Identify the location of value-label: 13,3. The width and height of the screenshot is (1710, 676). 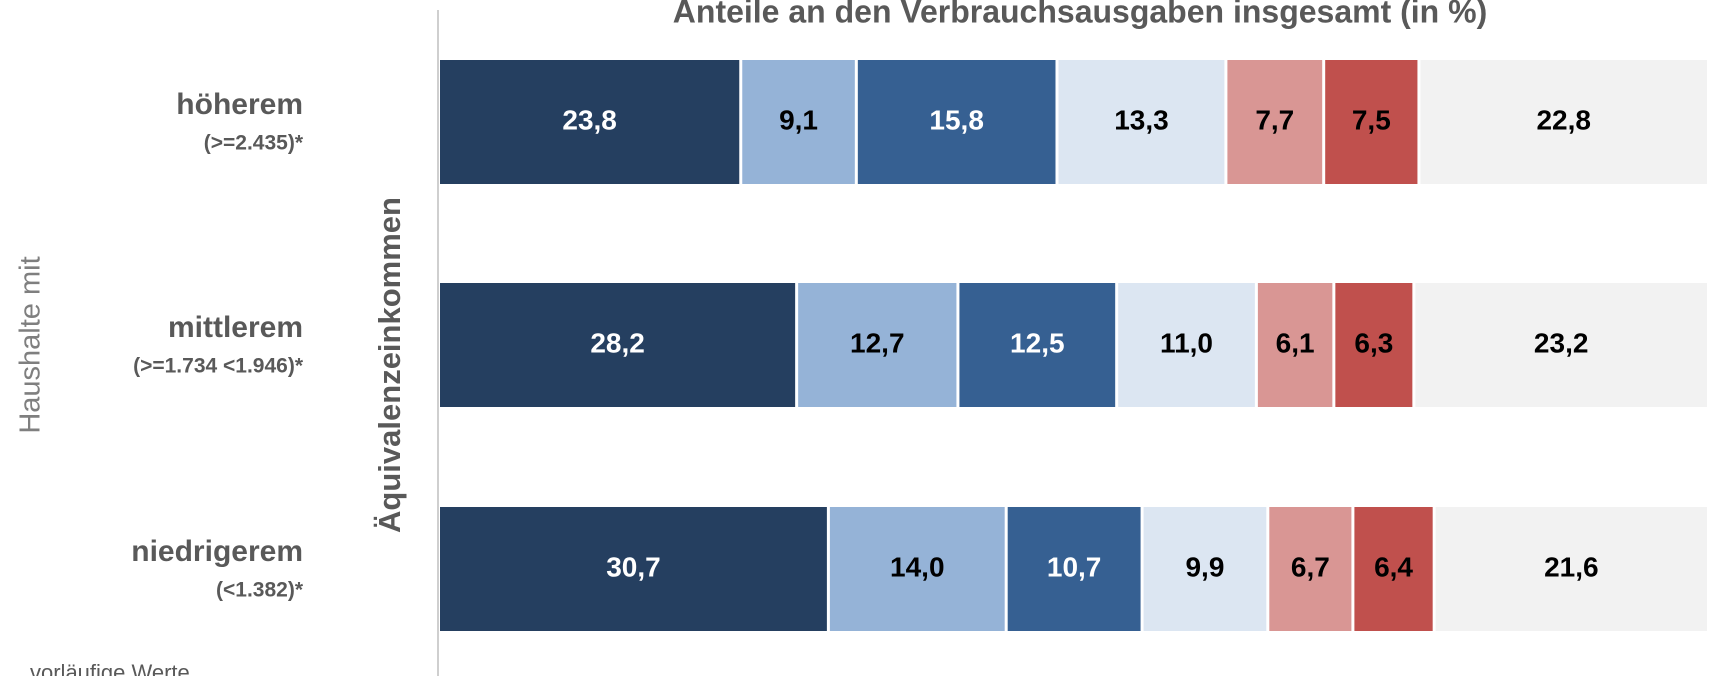
(1141, 119).